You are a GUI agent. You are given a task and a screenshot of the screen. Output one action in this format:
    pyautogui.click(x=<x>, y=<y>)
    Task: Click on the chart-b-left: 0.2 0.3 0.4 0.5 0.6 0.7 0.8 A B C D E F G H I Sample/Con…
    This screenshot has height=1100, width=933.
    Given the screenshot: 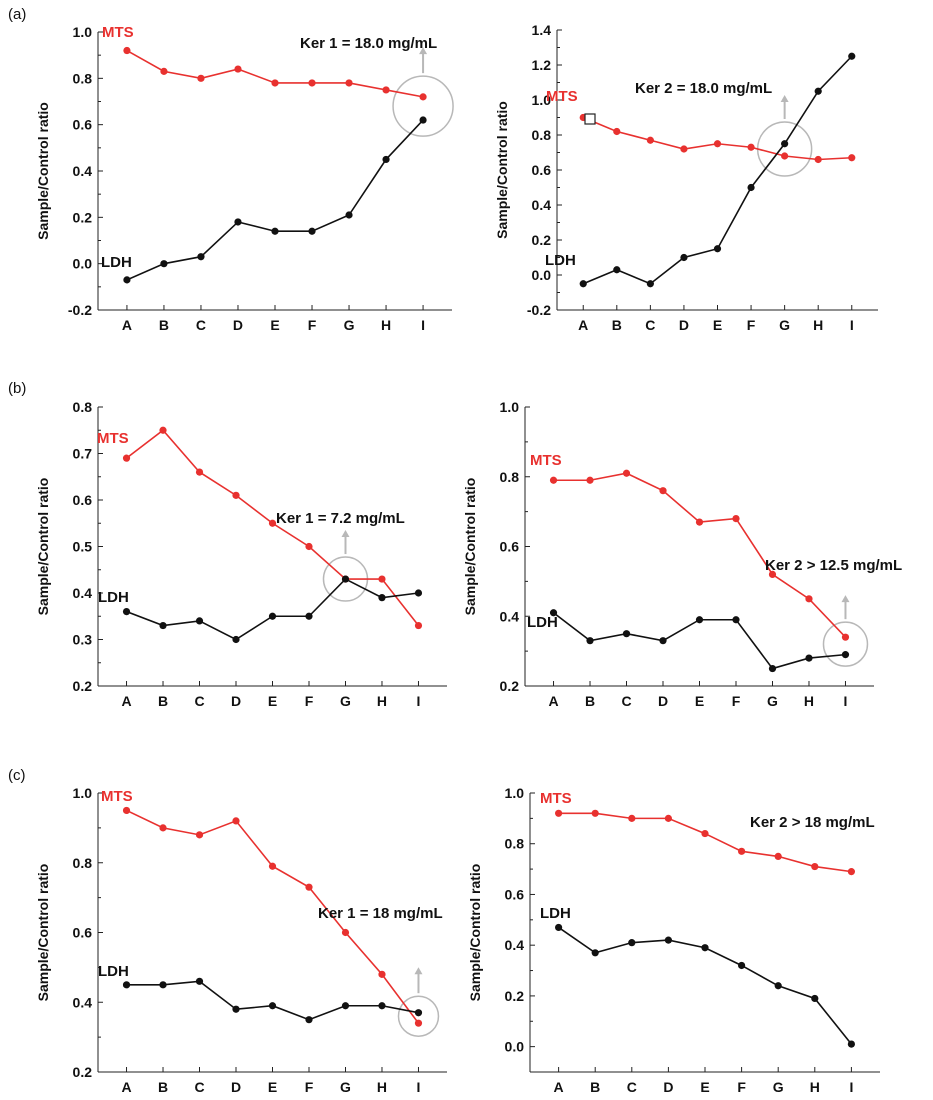 What is the action you would take?
    pyautogui.click(x=241, y=554)
    